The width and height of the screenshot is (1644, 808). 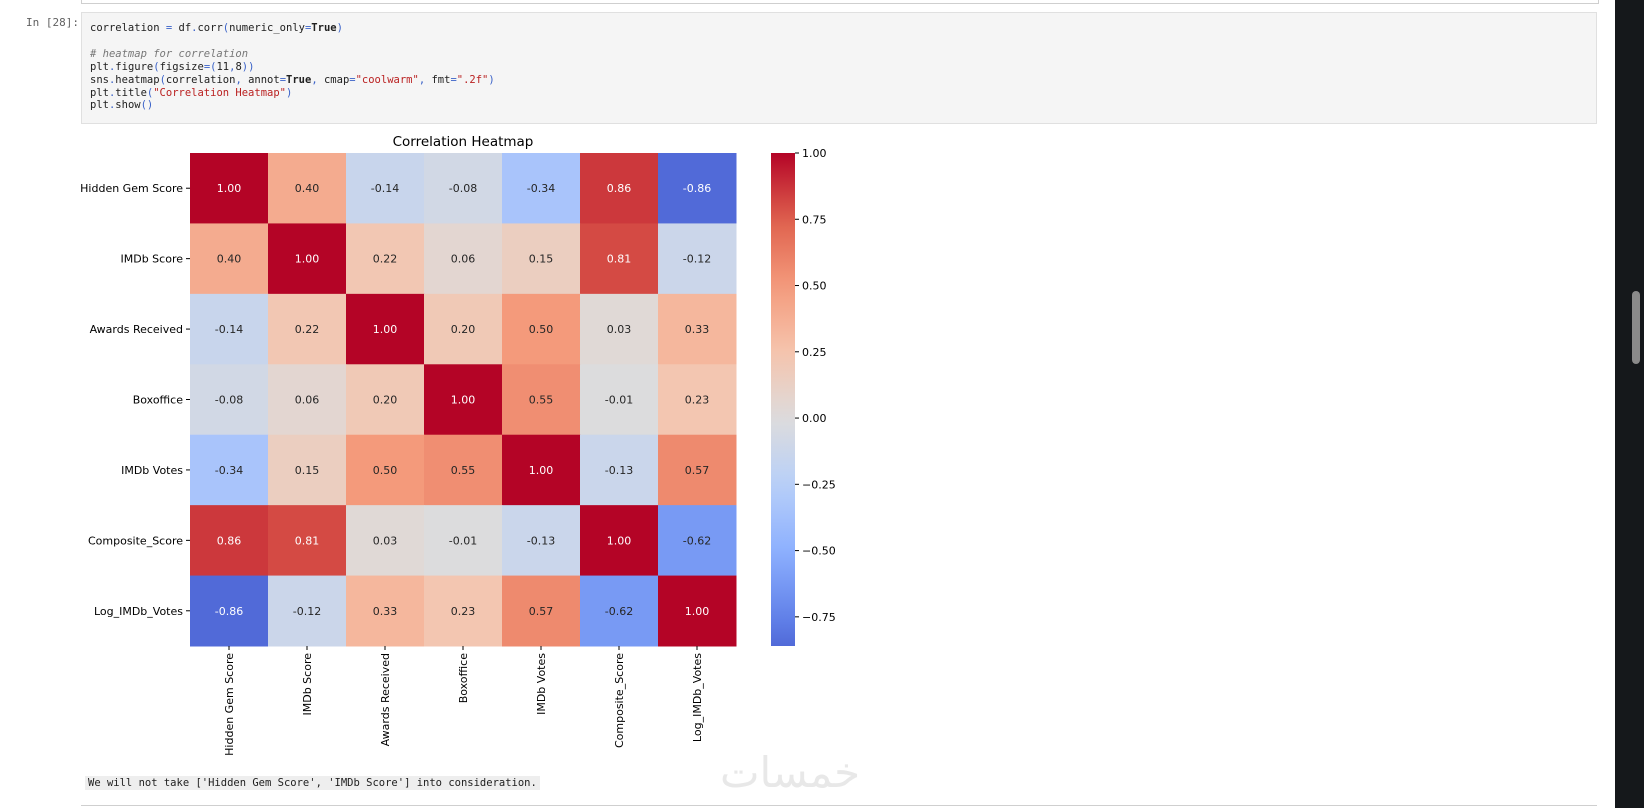 What do you see at coordinates (541, 684) in the screenshot?
I see `x-tick-label: IMDb Votes` at bounding box center [541, 684].